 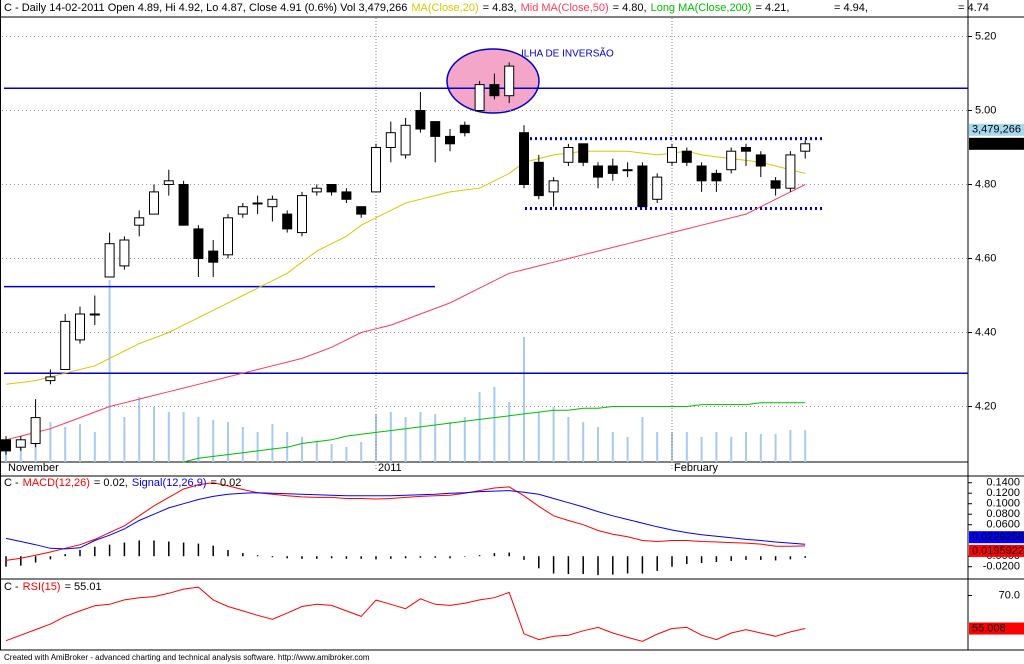 What do you see at coordinates (225, 483) in the screenshot?
I see `legend-value: = 0.02` at bounding box center [225, 483].